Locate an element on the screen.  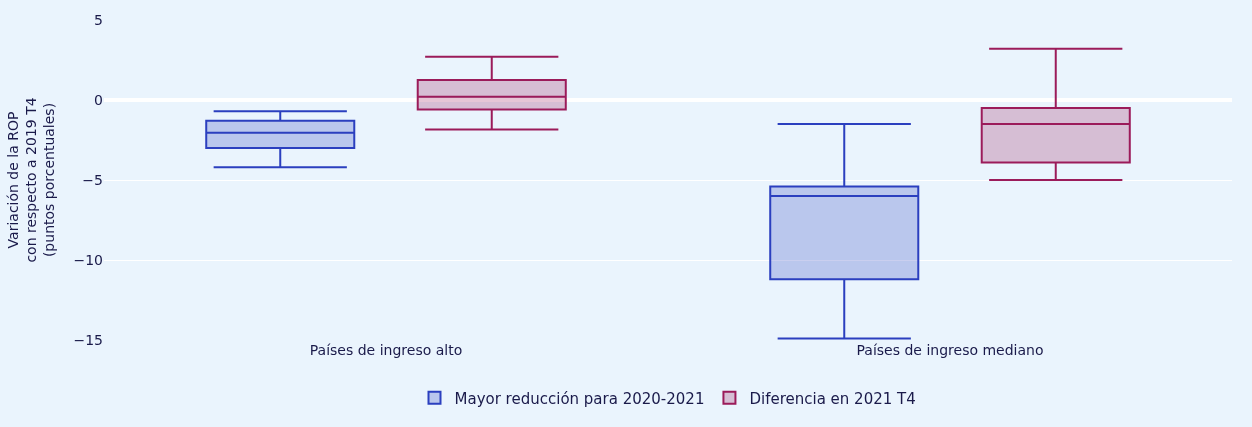
legend-label: Mayor reducción para 2020-2021 is located at coordinates (579, 398).